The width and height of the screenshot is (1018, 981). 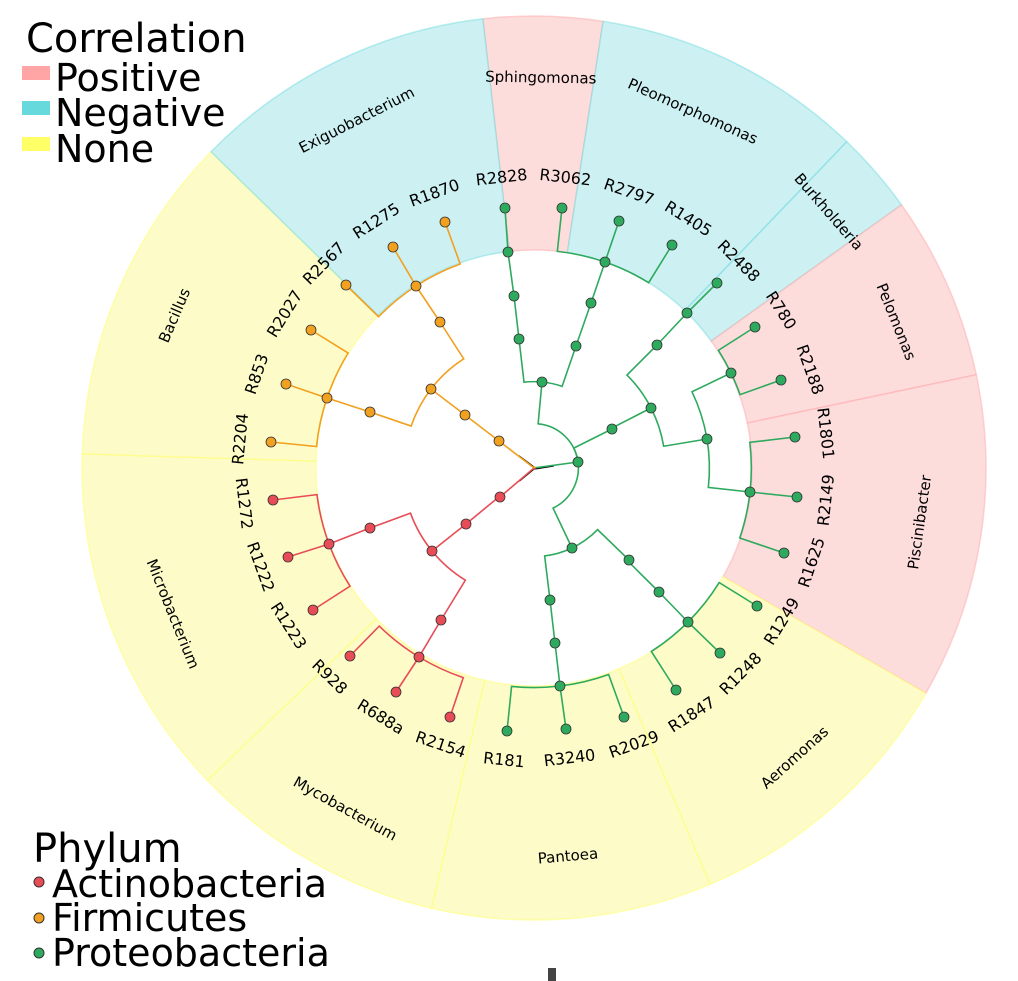 What do you see at coordinates (140, 113) in the screenshot?
I see `negative-label: Negative` at bounding box center [140, 113].